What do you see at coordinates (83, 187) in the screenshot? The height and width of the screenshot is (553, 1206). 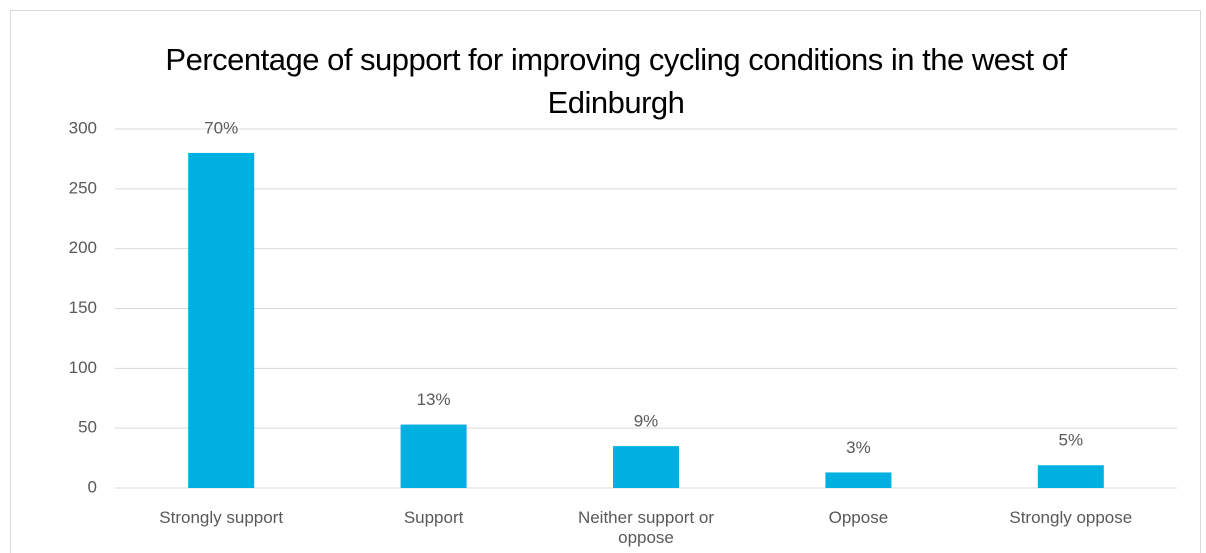 I see `y-tick-label: 250` at bounding box center [83, 187].